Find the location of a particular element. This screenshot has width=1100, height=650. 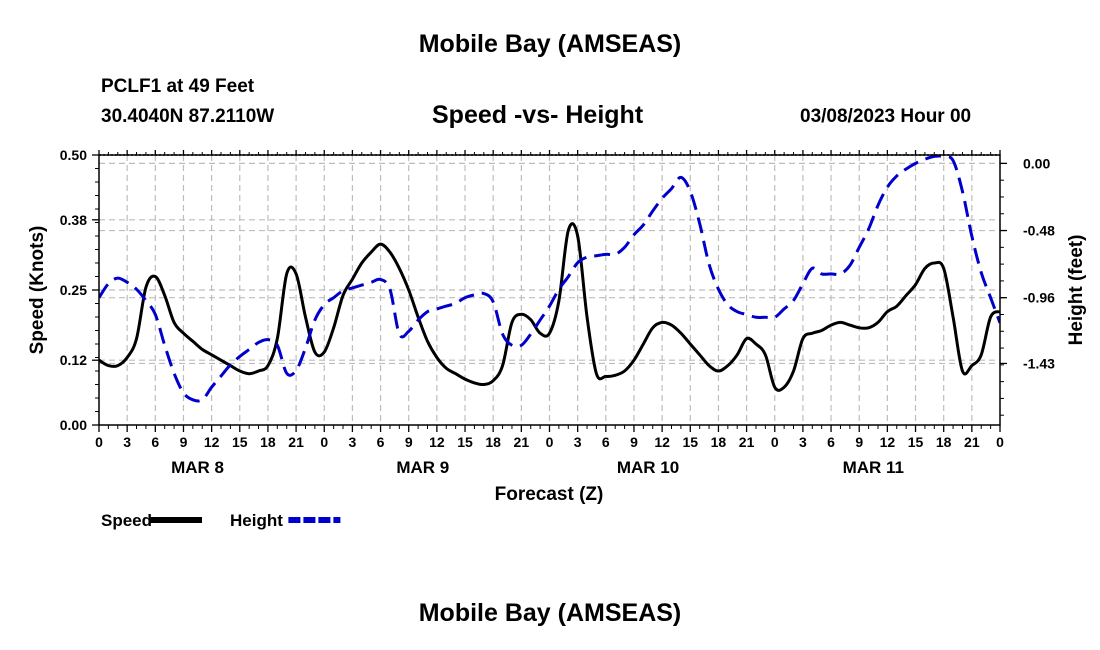

y-tick-label-left: 0.38 is located at coordinates (73, 220).